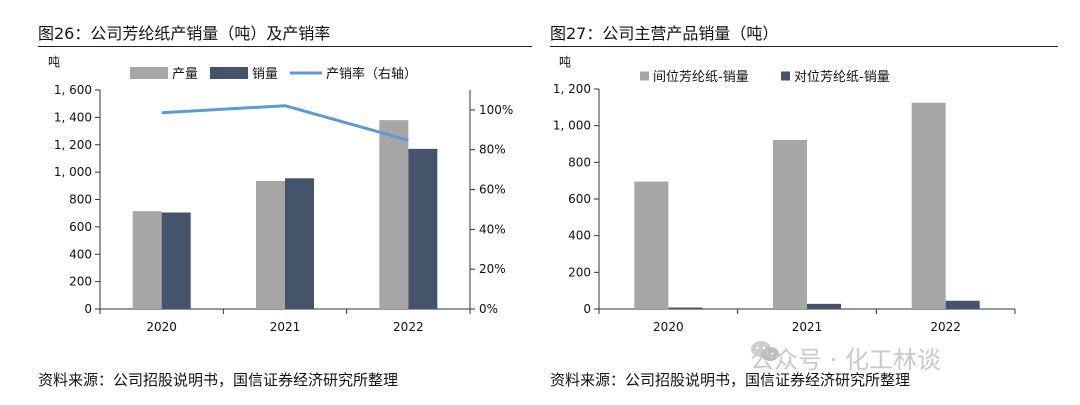  I want to click on watermark: 公众号 · 化工林谈, so click(845, 357).